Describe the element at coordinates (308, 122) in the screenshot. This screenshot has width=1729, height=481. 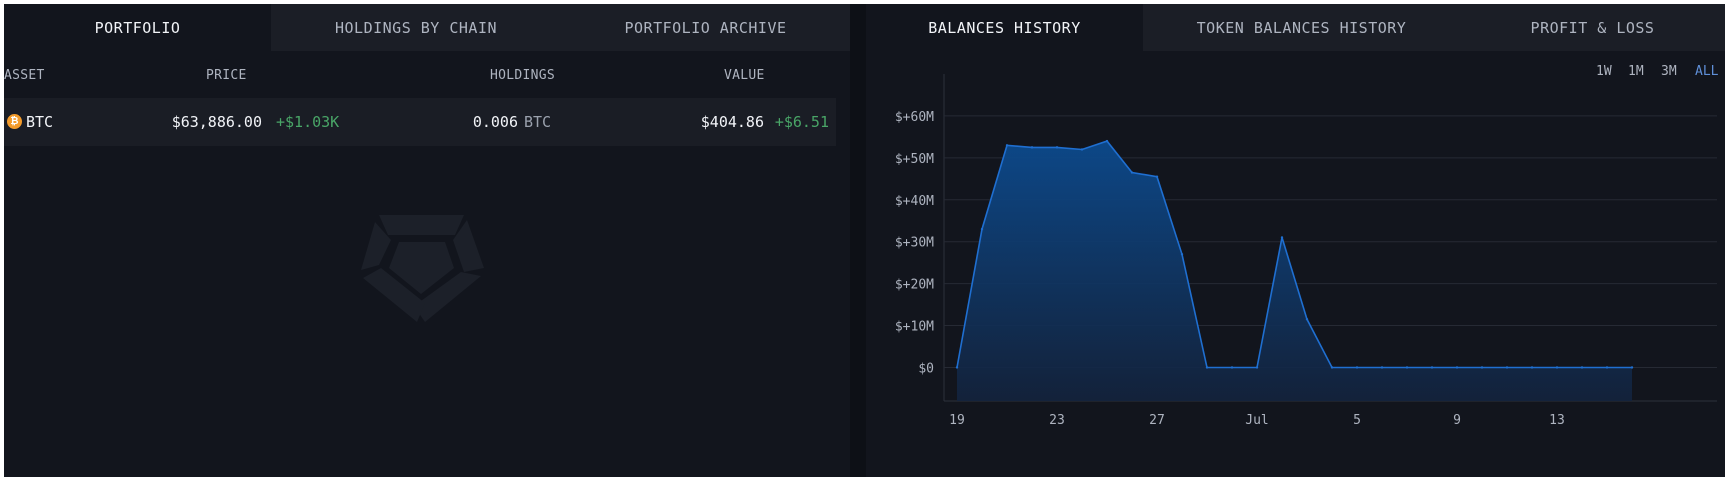
I see `price-change: +$1.03K` at that location.